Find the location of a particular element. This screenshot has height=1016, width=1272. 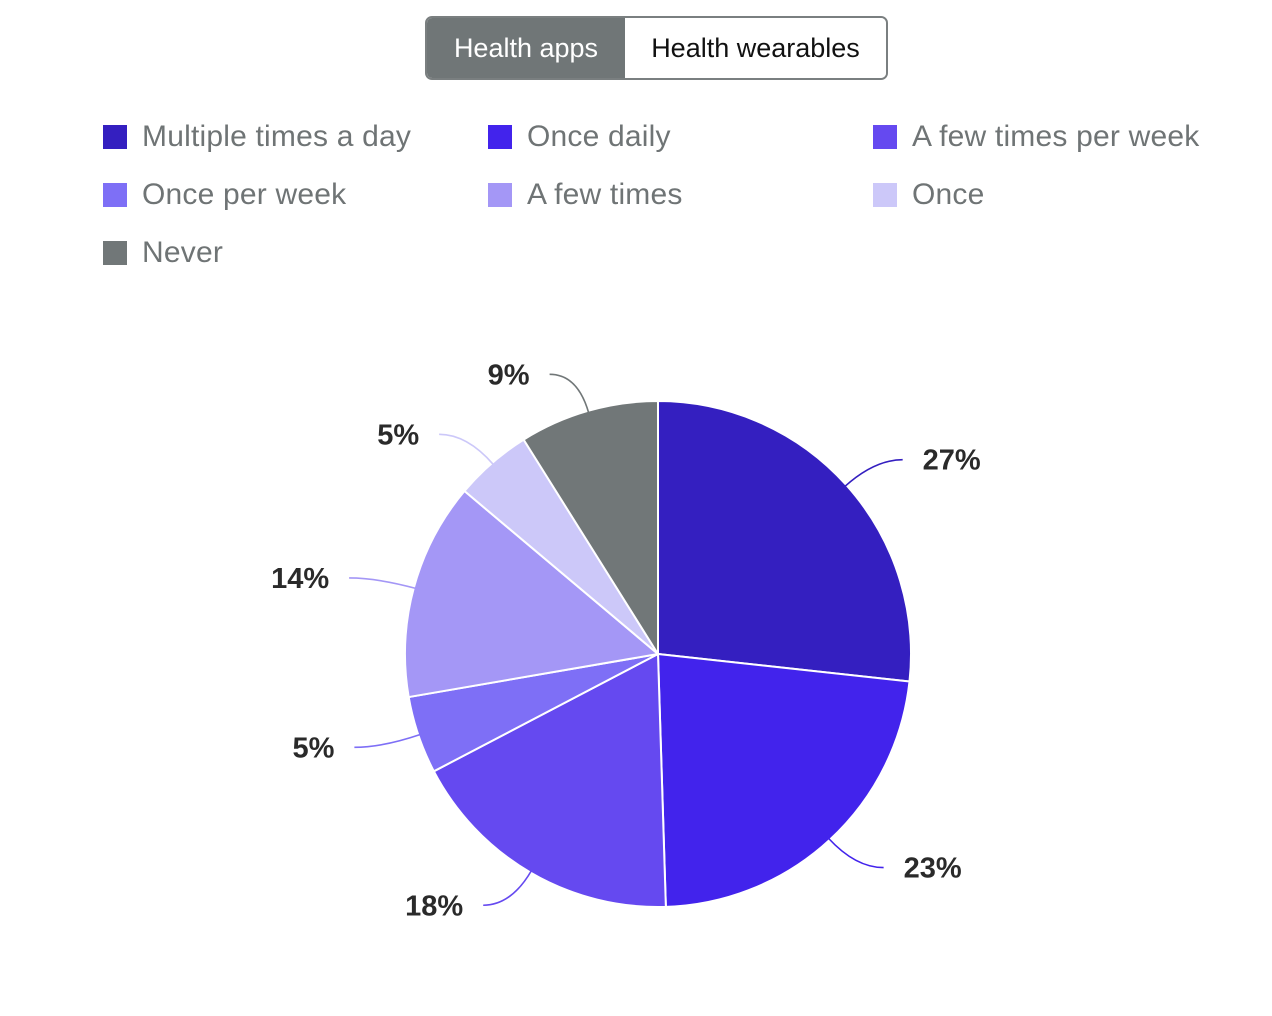

legend-label: Once daily is located at coordinates (599, 136).